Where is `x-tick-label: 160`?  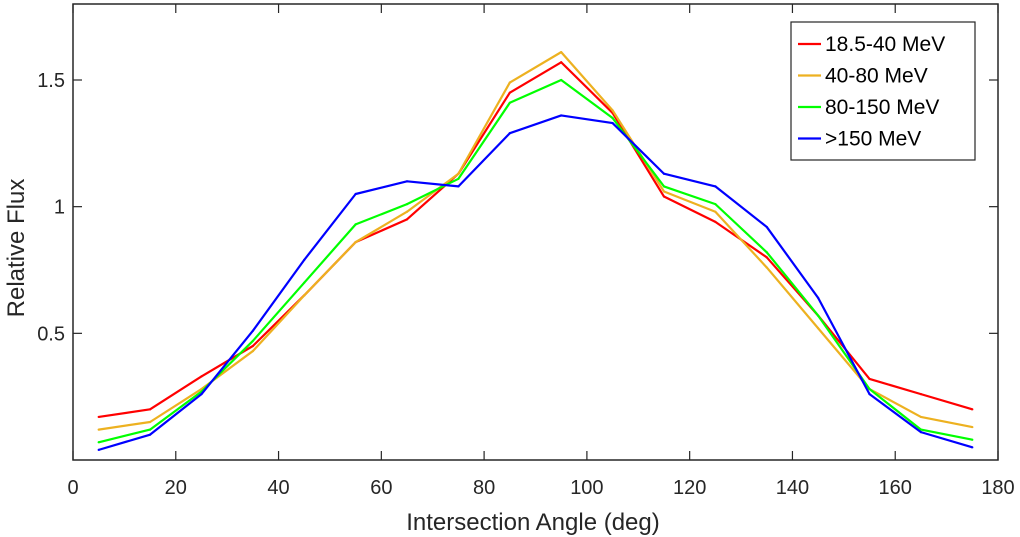 x-tick-label: 160 is located at coordinates (895, 488).